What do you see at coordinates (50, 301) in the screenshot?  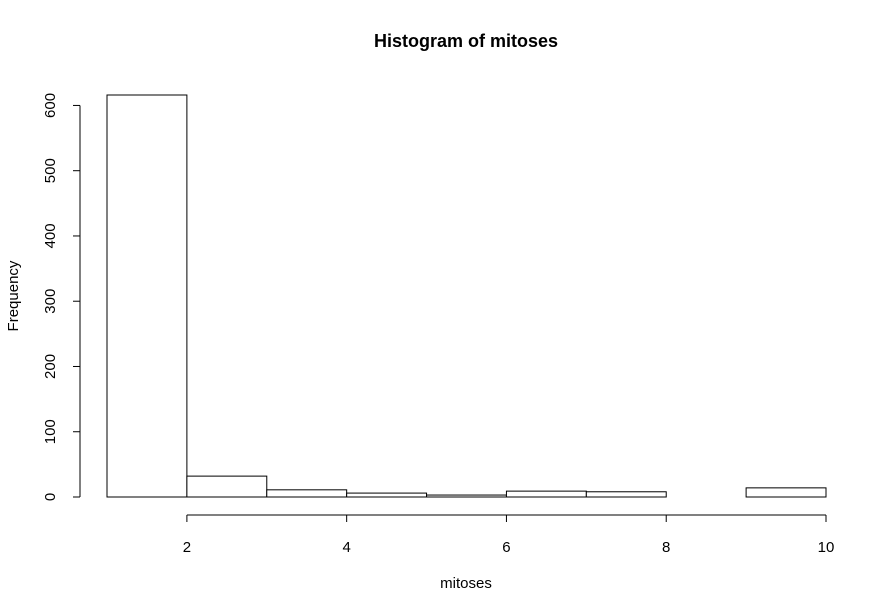 I see `y-tick-label: 300` at bounding box center [50, 301].